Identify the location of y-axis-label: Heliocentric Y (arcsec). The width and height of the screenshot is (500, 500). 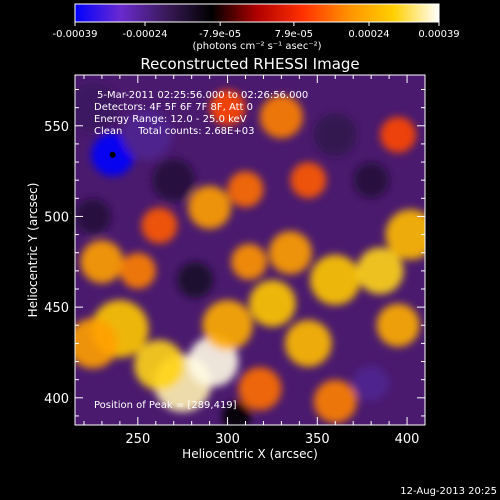
(33, 250).